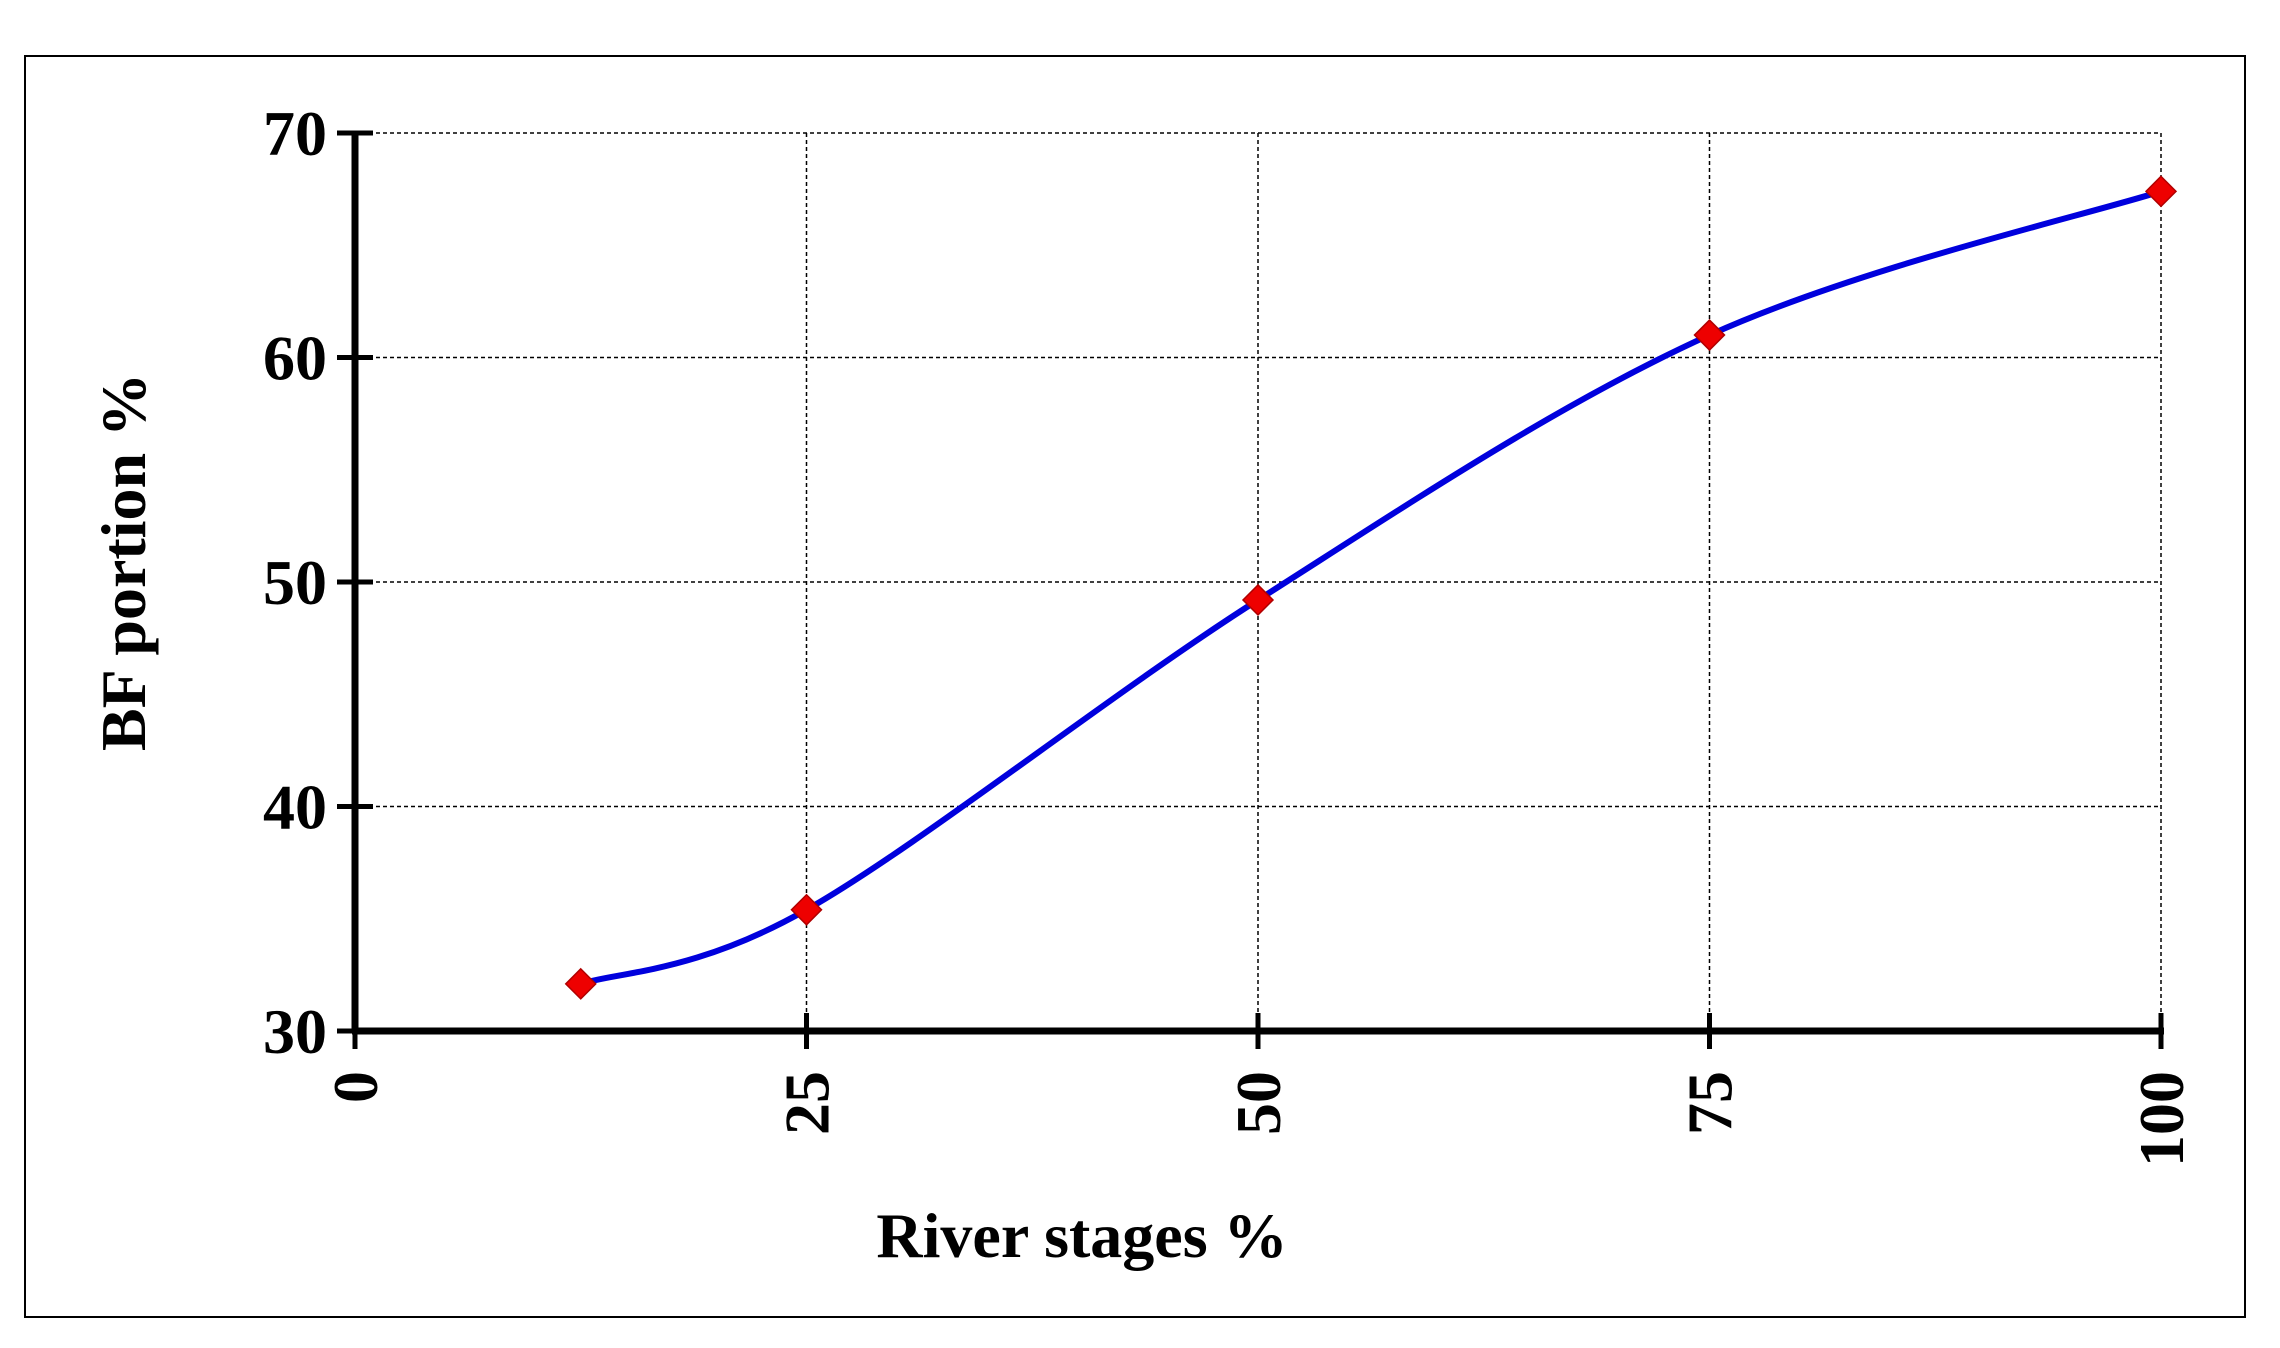  I want to click on y-axis-title: BF portion %, so click(123, 562).